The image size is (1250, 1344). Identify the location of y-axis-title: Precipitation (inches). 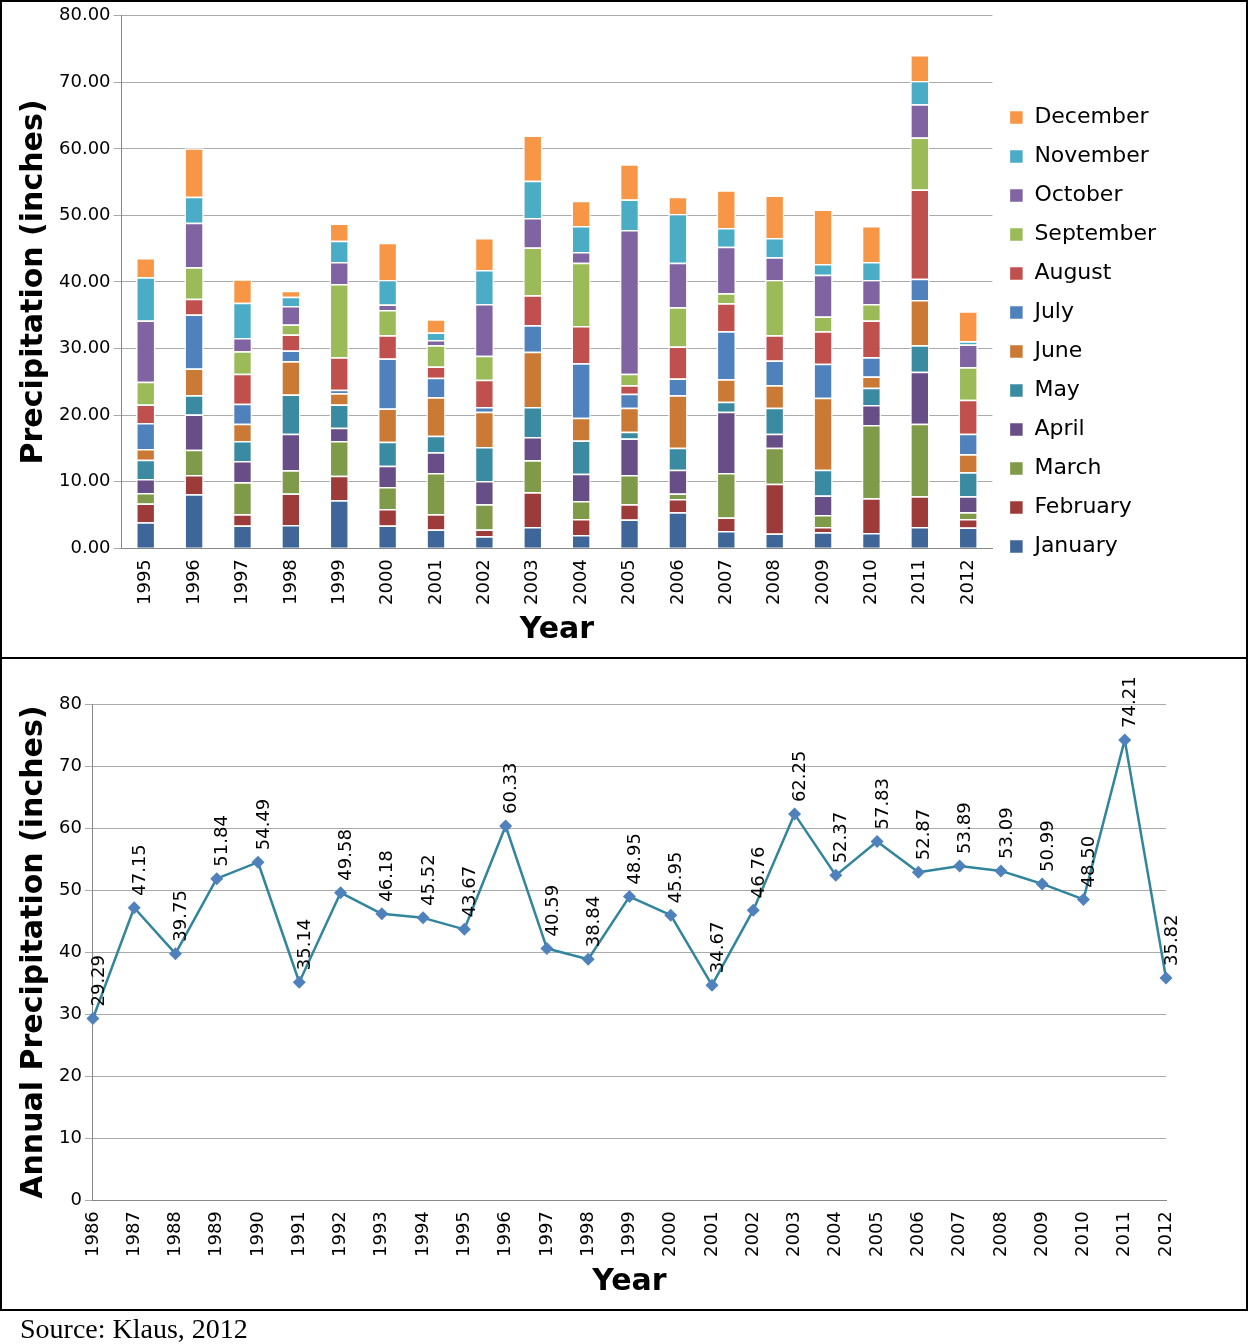
(31, 282).